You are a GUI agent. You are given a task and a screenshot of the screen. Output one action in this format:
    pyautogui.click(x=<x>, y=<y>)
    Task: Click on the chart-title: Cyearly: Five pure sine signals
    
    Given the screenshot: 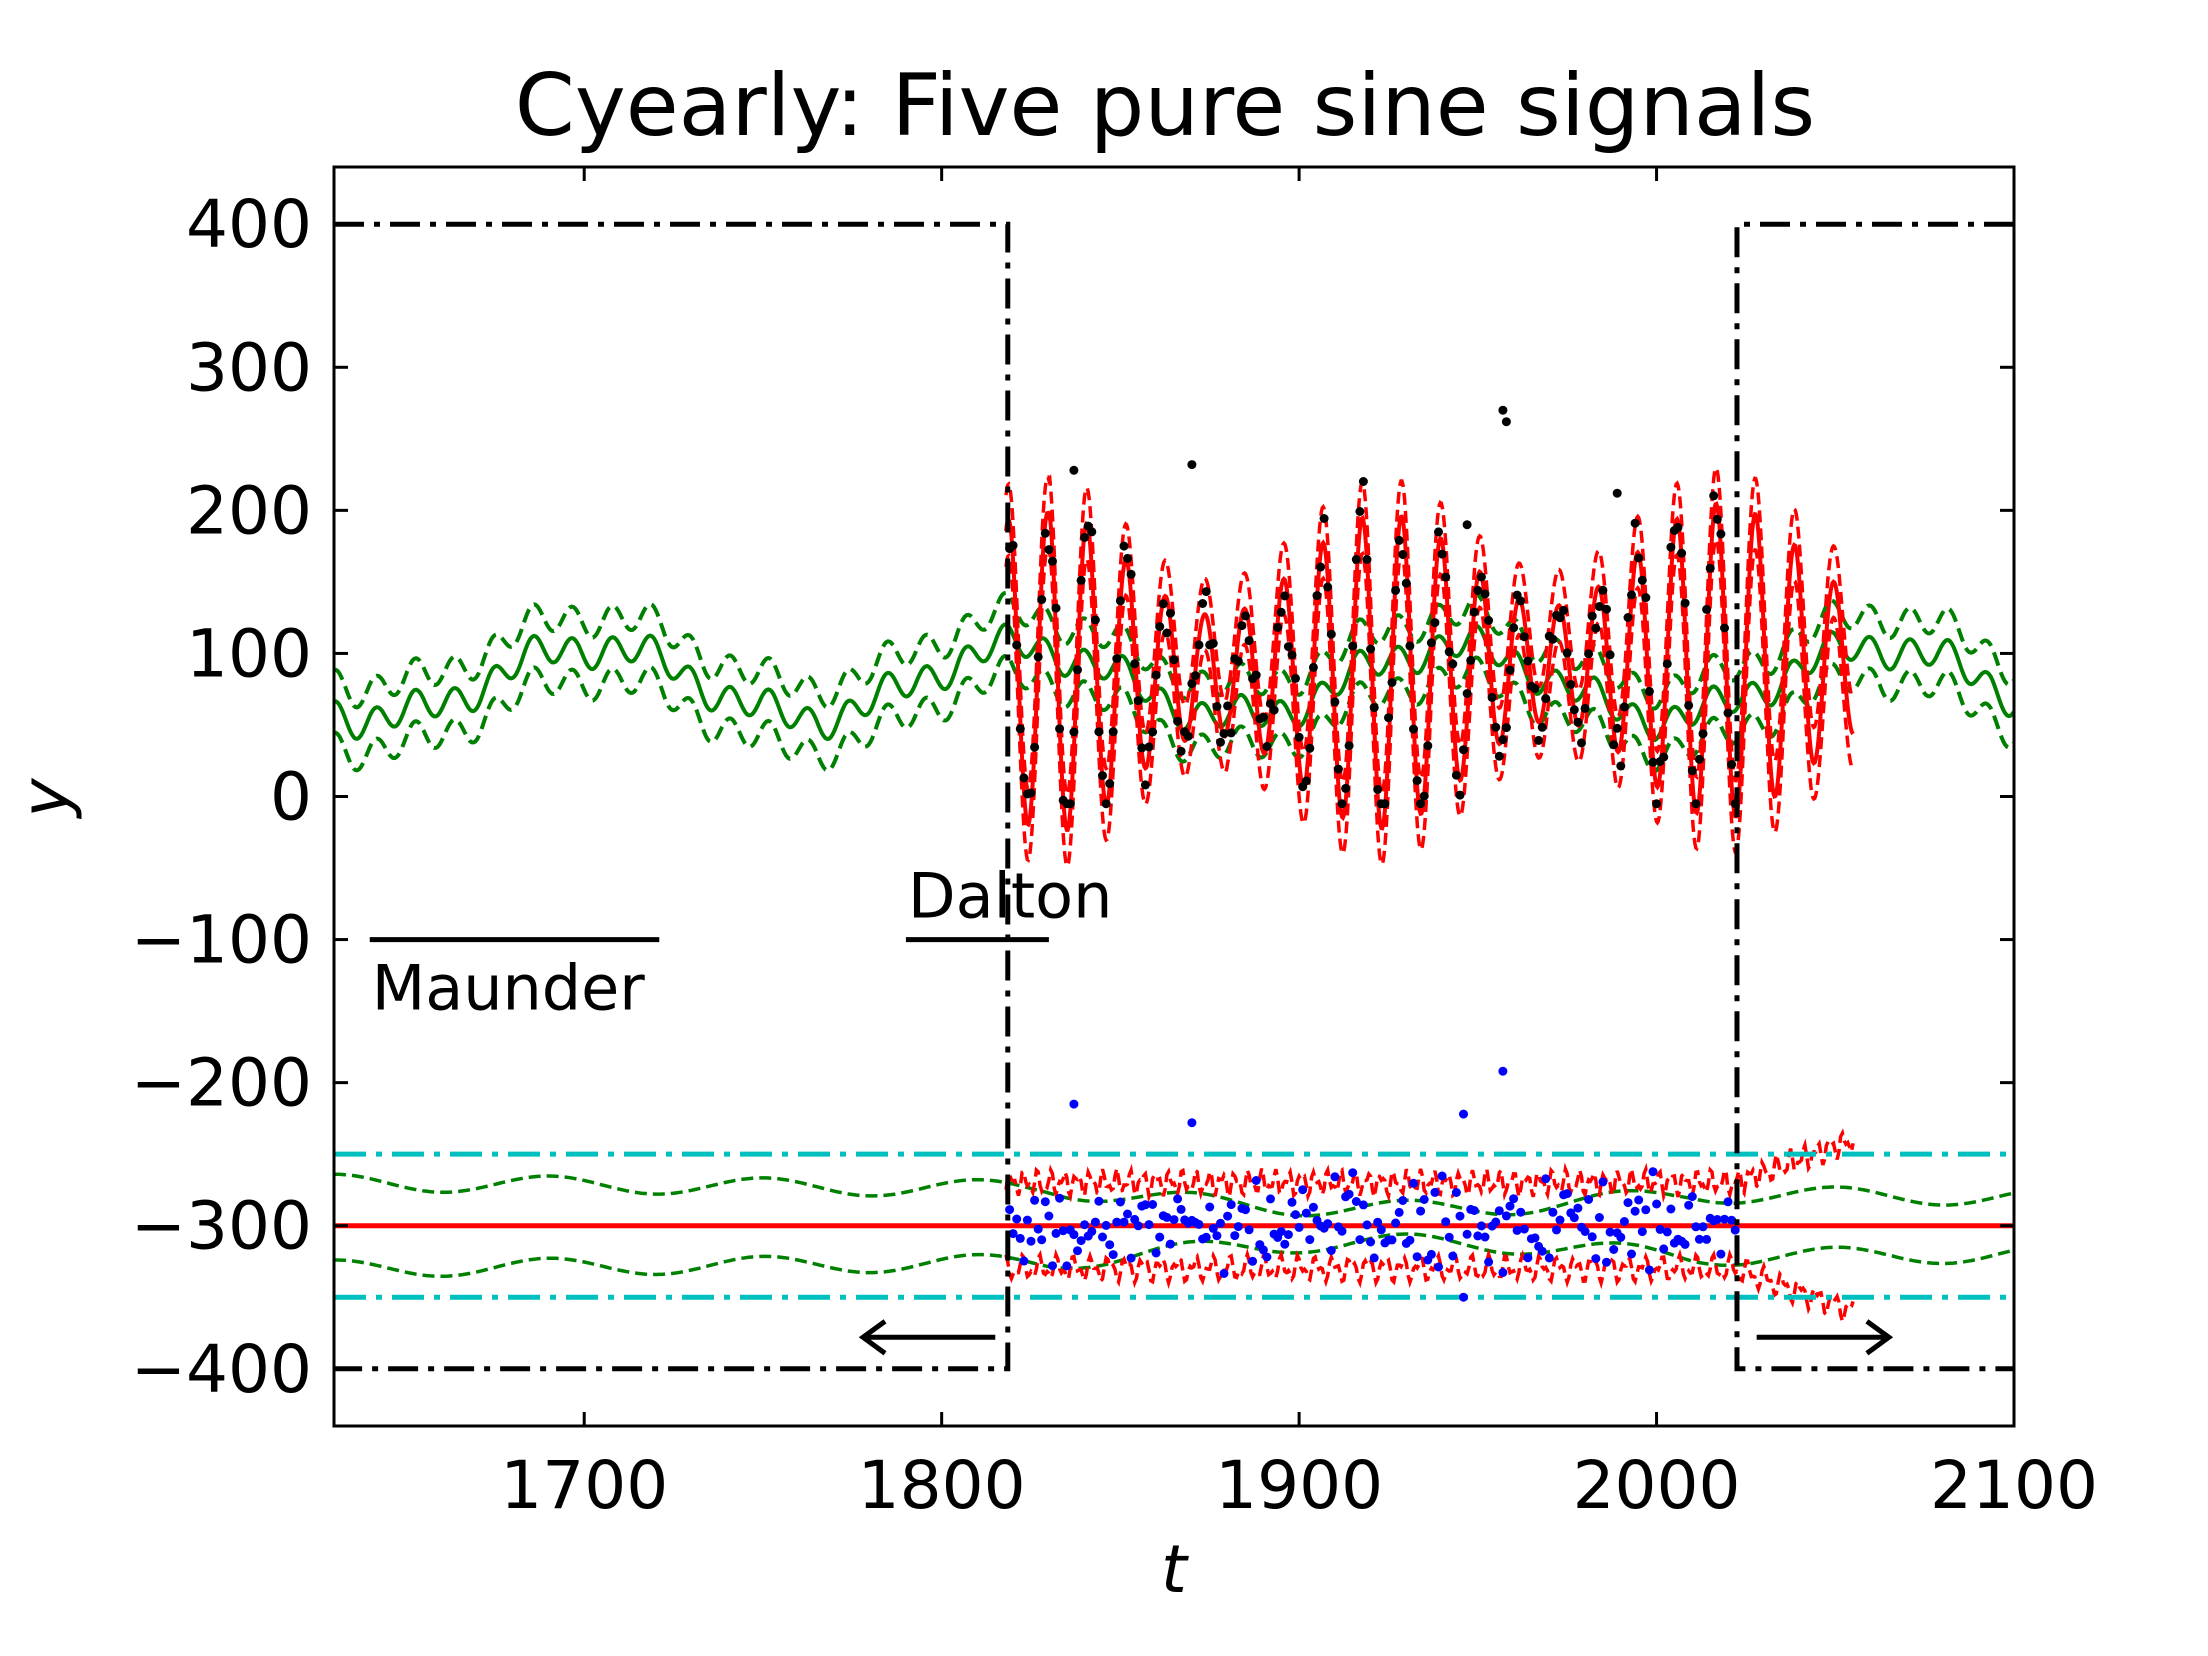 What is the action you would take?
    pyautogui.click(x=1165, y=106)
    